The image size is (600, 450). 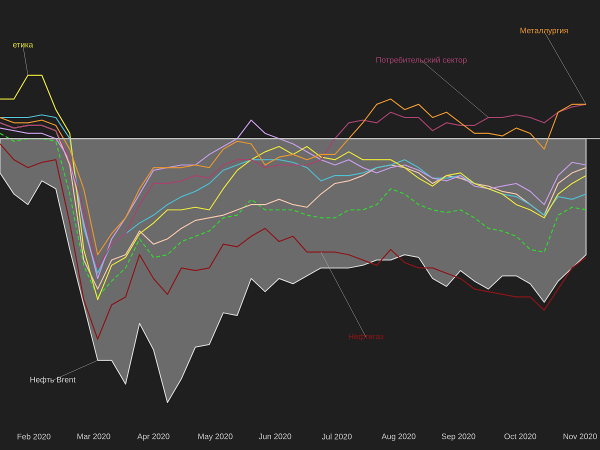 I want to click on text: Нефть Brent, so click(x=53, y=380).